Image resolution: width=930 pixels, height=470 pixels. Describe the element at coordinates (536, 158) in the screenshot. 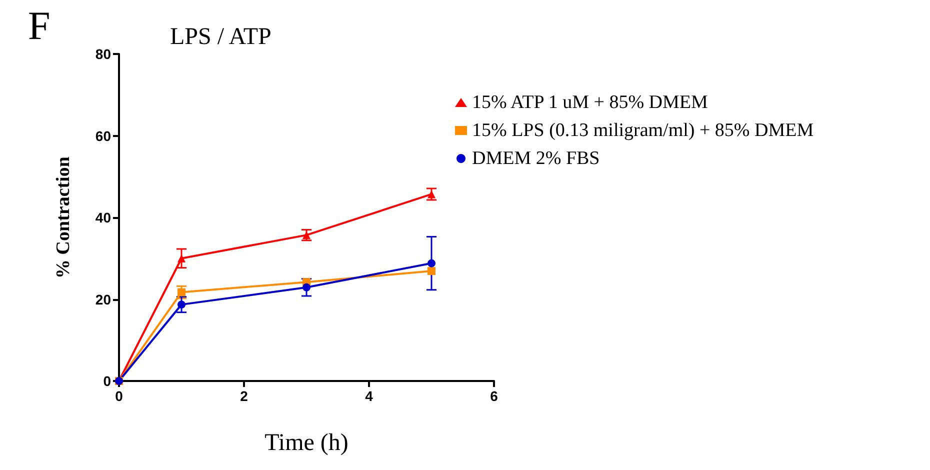

I see `legend-label: DMEM 2% FBS` at that location.